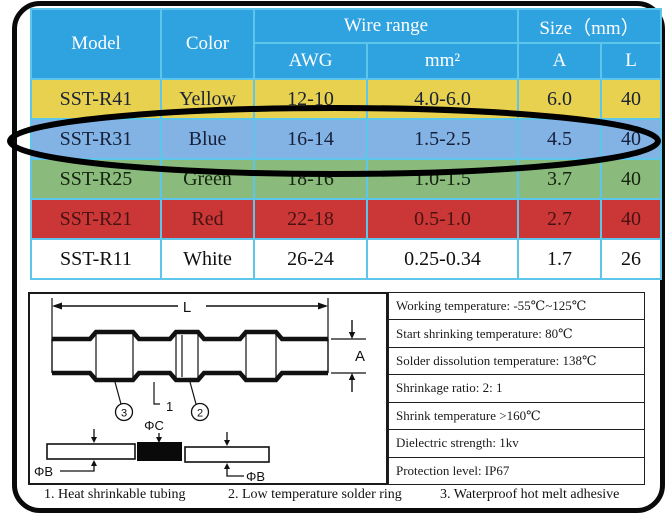 This screenshot has height=520, width=672. I want to click on table-row-sst-r11: SST-R11 White 26-24 0.25-0.34 1.7 26, so click(346, 259).